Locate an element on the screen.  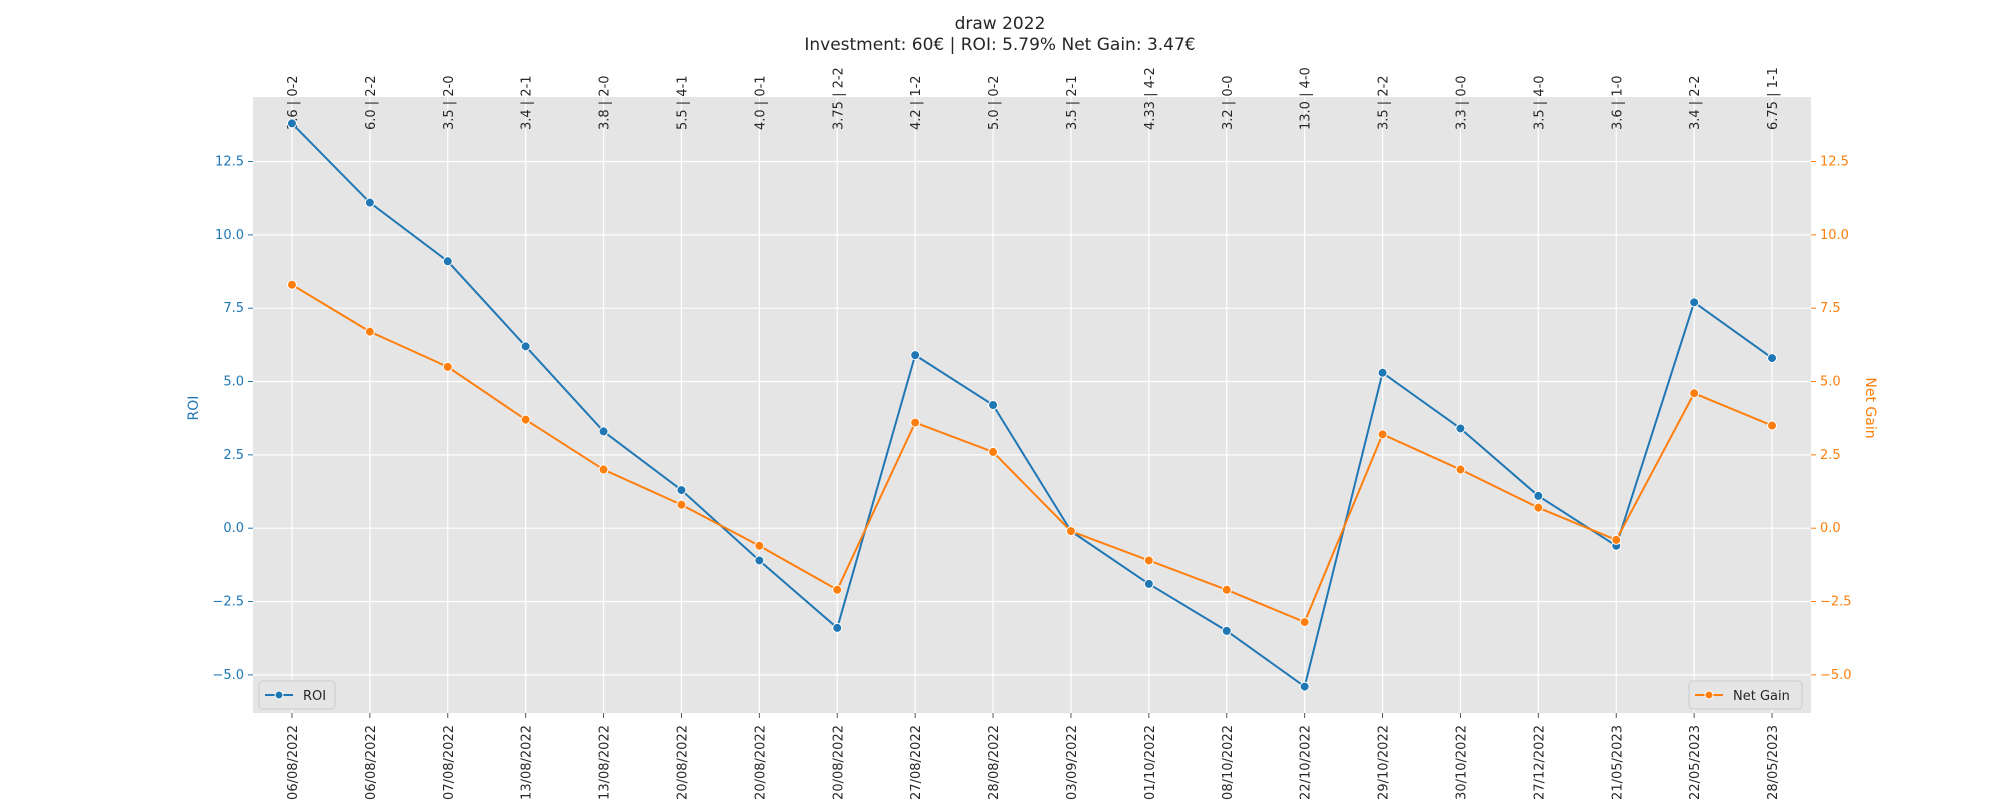
top-label-2: 3.5 | 2-0 is located at coordinates (449, 102).